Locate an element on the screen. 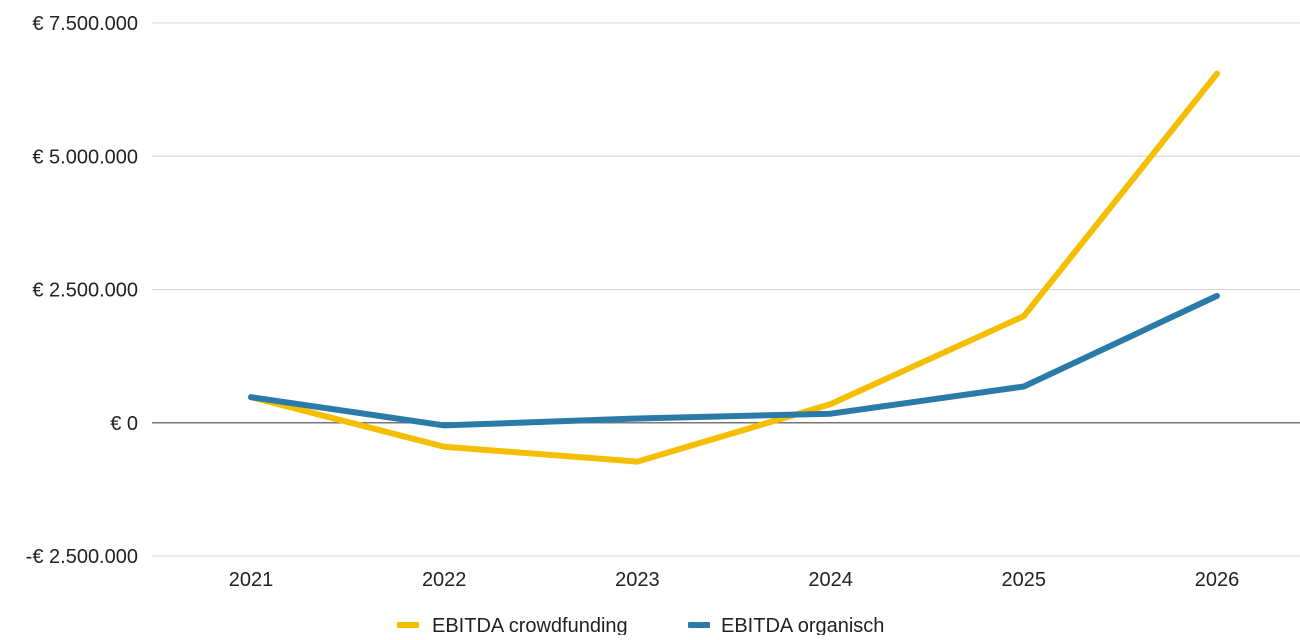 Image resolution: width=1300 pixels, height=640 pixels. y-tick-label: € 7.500.000 is located at coordinates (85, 24).